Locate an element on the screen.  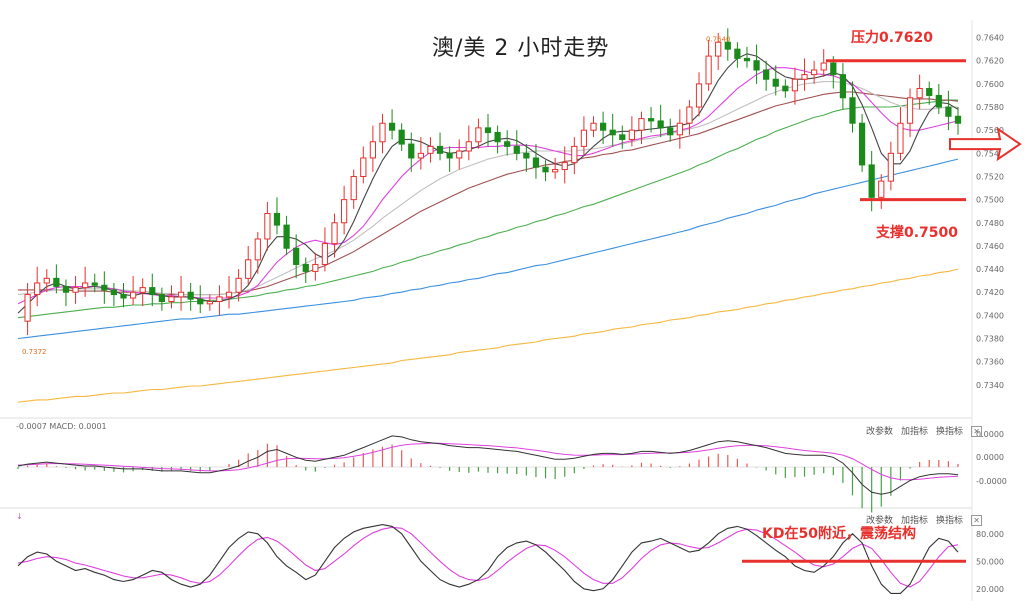
price-tick-label: 0.7580 is located at coordinates (990, 107).